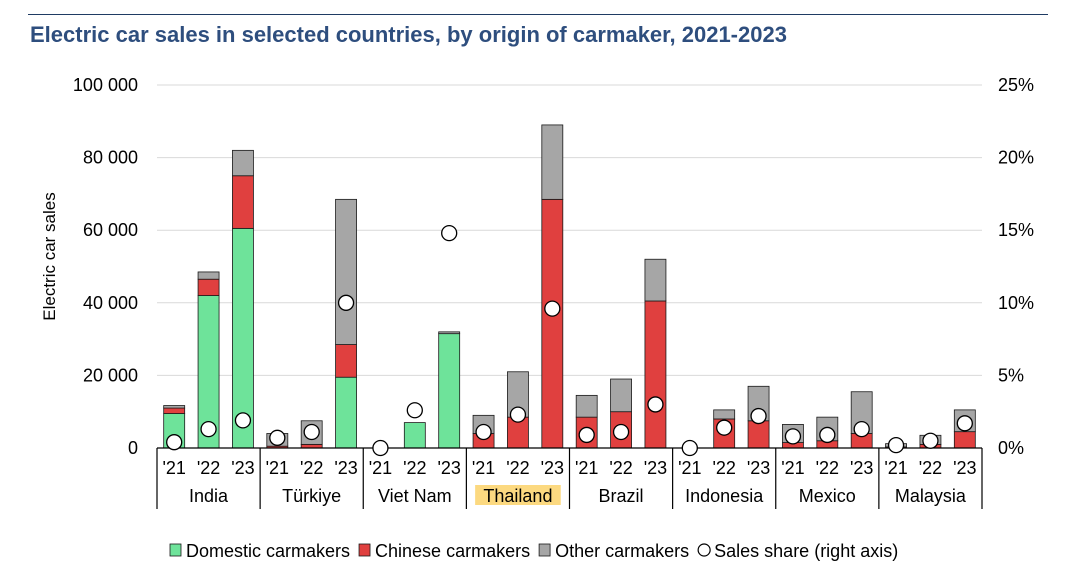 The height and width of the screenshot is (572, 1080). Describe the element at coordinates (827, 496) in the screenshot. I see `group-label: Mexico` at that location.